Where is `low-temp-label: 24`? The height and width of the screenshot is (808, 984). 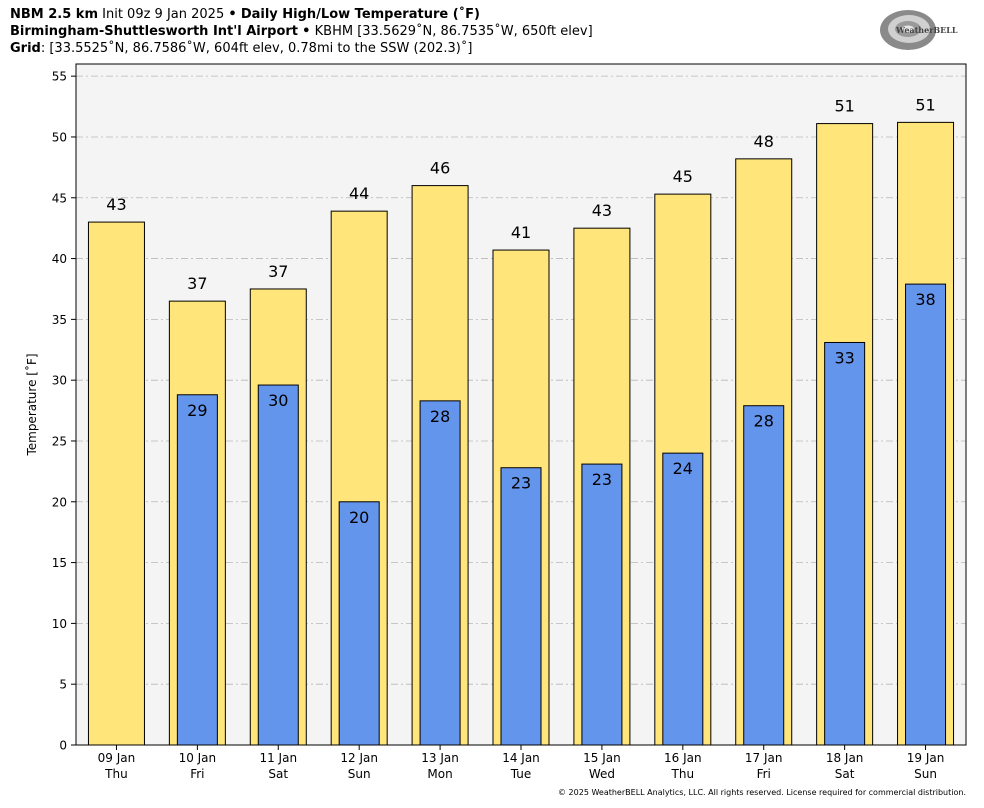
low-temp-label: 24 is located at coordinates (683, 468).